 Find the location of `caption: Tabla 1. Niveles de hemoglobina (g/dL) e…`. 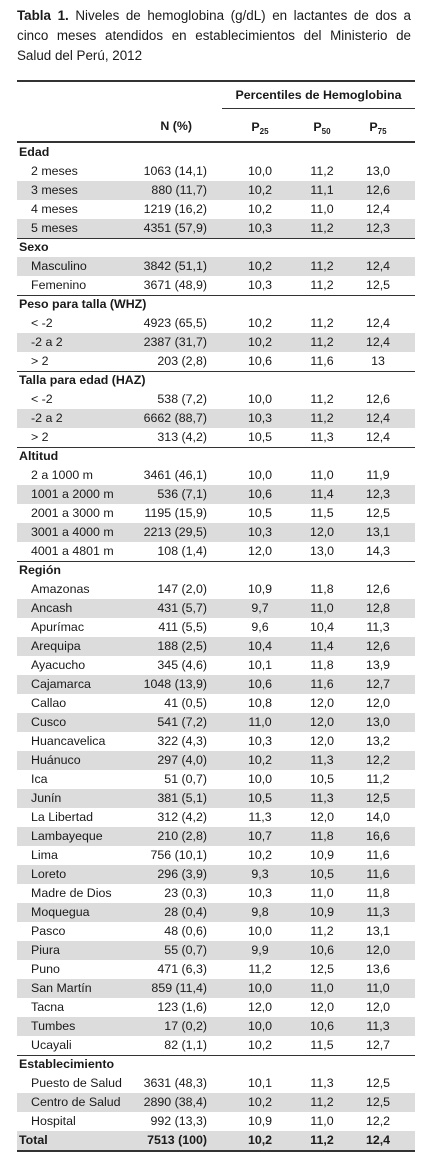

caption: Tabla 1. Niveles de hemoglobina (g/dL) e… is located at coordinates (214, 36).